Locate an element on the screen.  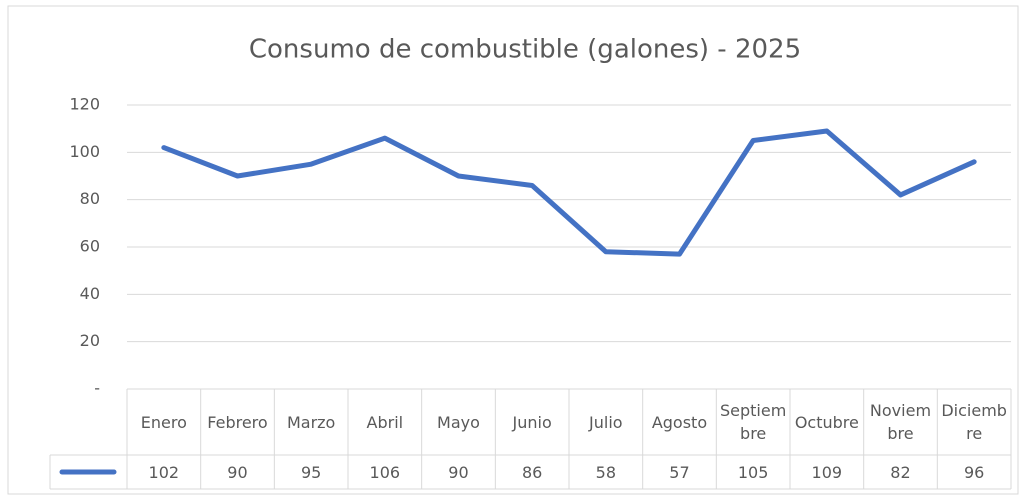
x-category-label: Enero is located at coordinates (163, 422).